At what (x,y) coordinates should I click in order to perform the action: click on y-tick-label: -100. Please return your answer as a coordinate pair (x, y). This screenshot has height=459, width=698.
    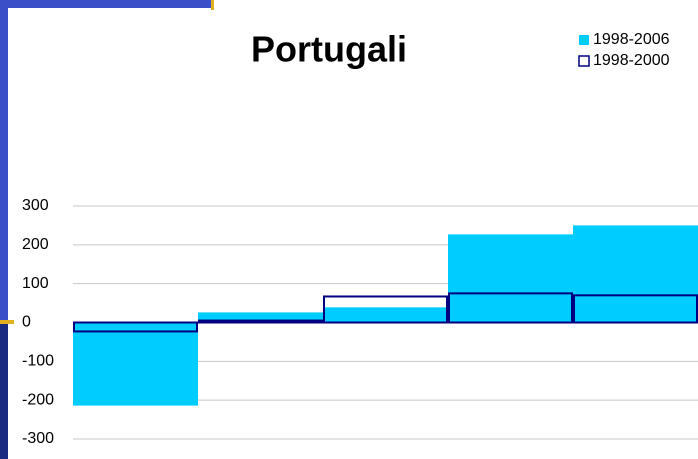
    Looking at the image, I should click on (38, 361).